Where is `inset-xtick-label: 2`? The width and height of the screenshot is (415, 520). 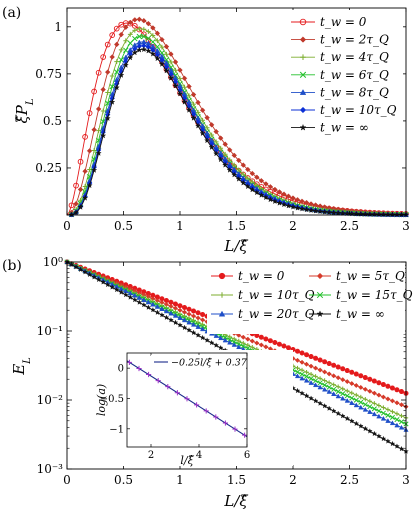 inset-xtick-label: 2 is located at coordinates (151, 455).